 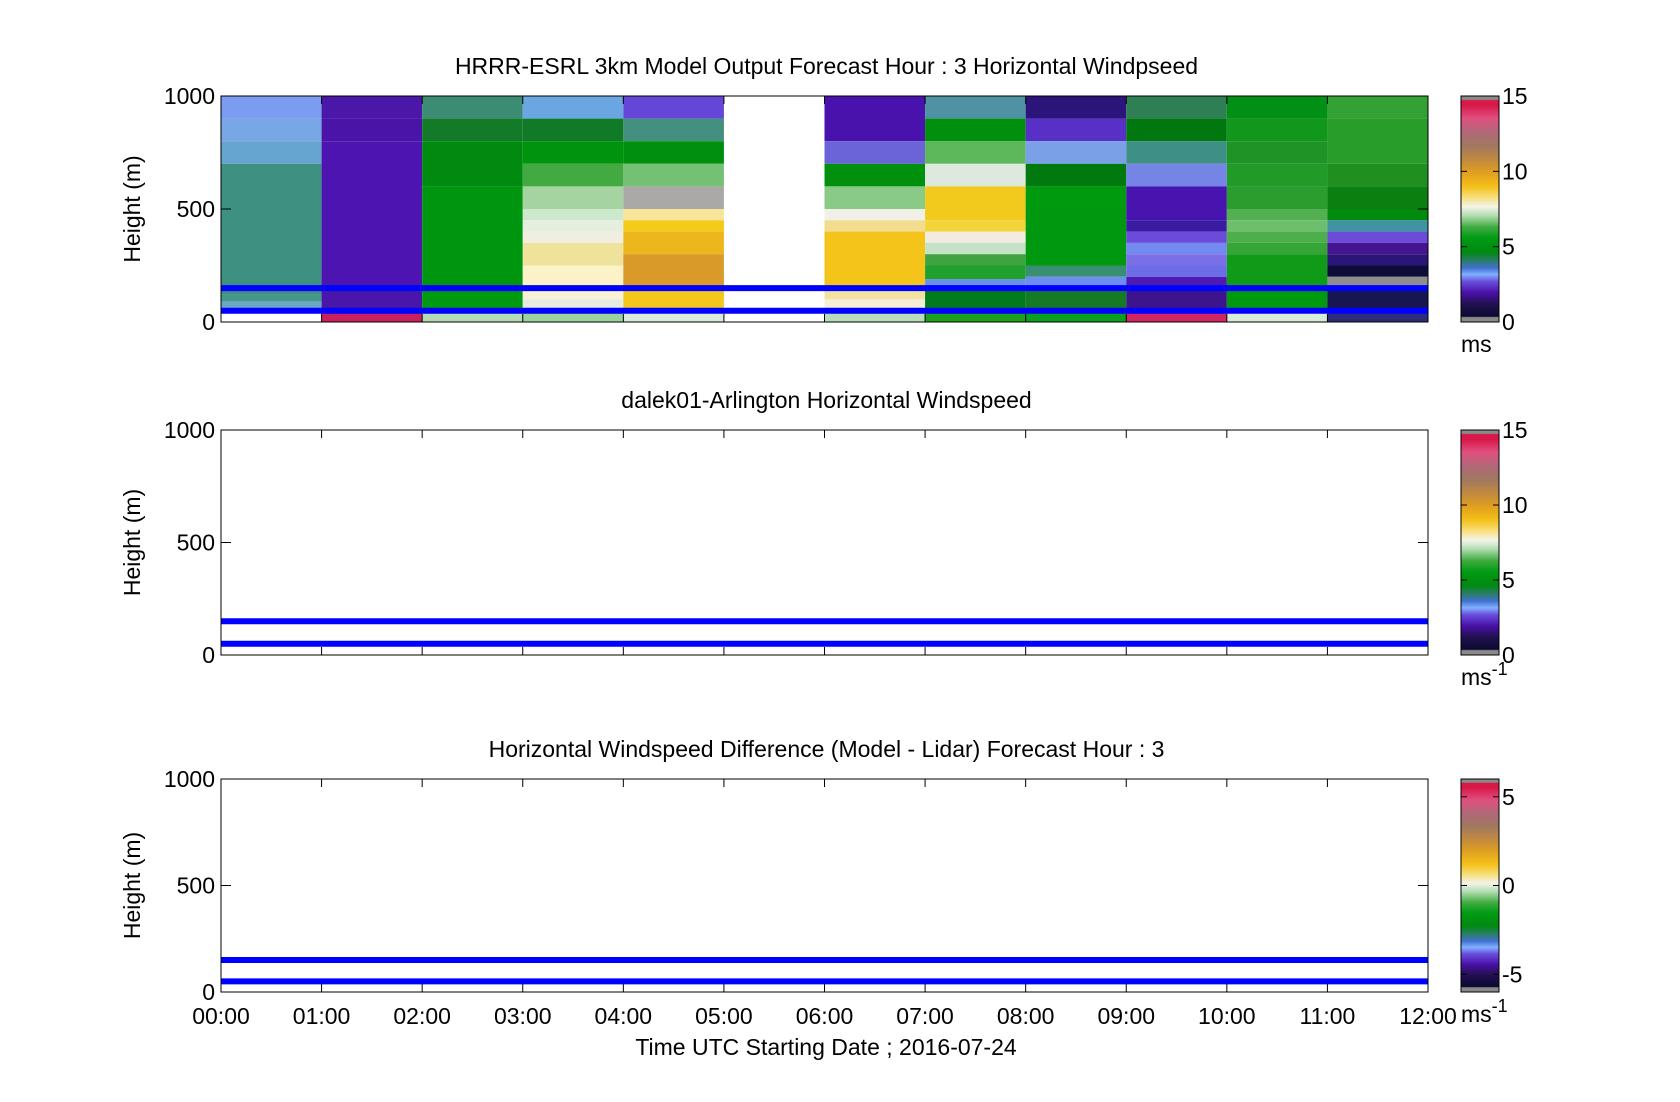 What do you see at coordinates (1227, 1016) in the screenshot?
I see `x-tick-label: 10:00` at bounding box center [1227, 1016].